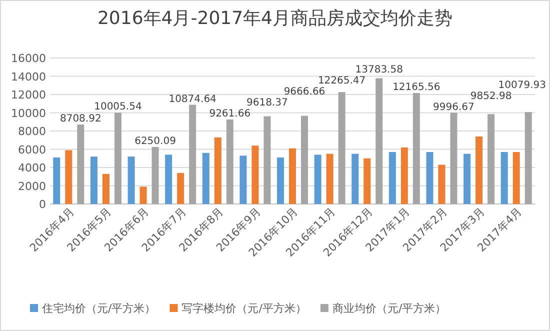  Describe the element at coordinates (389, 308) in the screenshot. I see `legend-label: 商业均价（元/平方米）` at that location.